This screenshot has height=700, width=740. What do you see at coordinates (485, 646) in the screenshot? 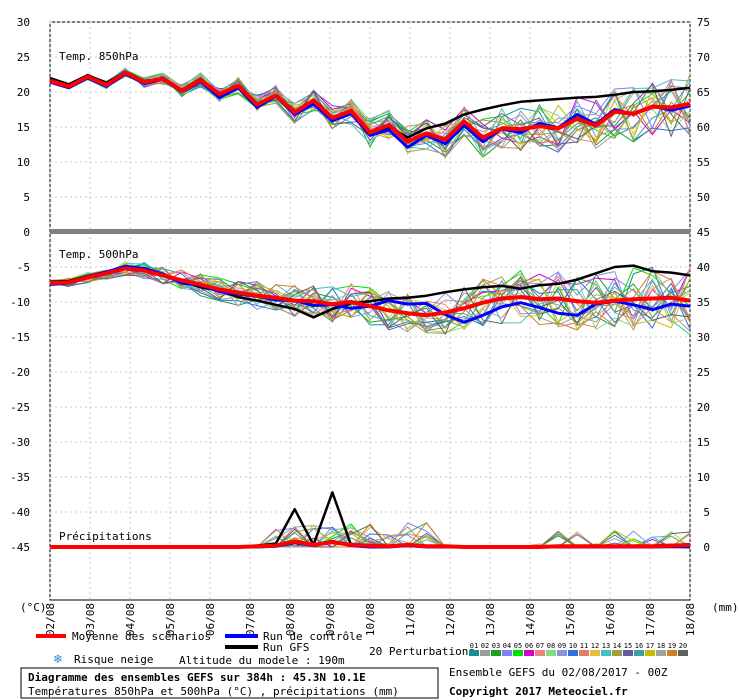
I see `perturbation-id-02: 02` at bounding box center [485, 646].